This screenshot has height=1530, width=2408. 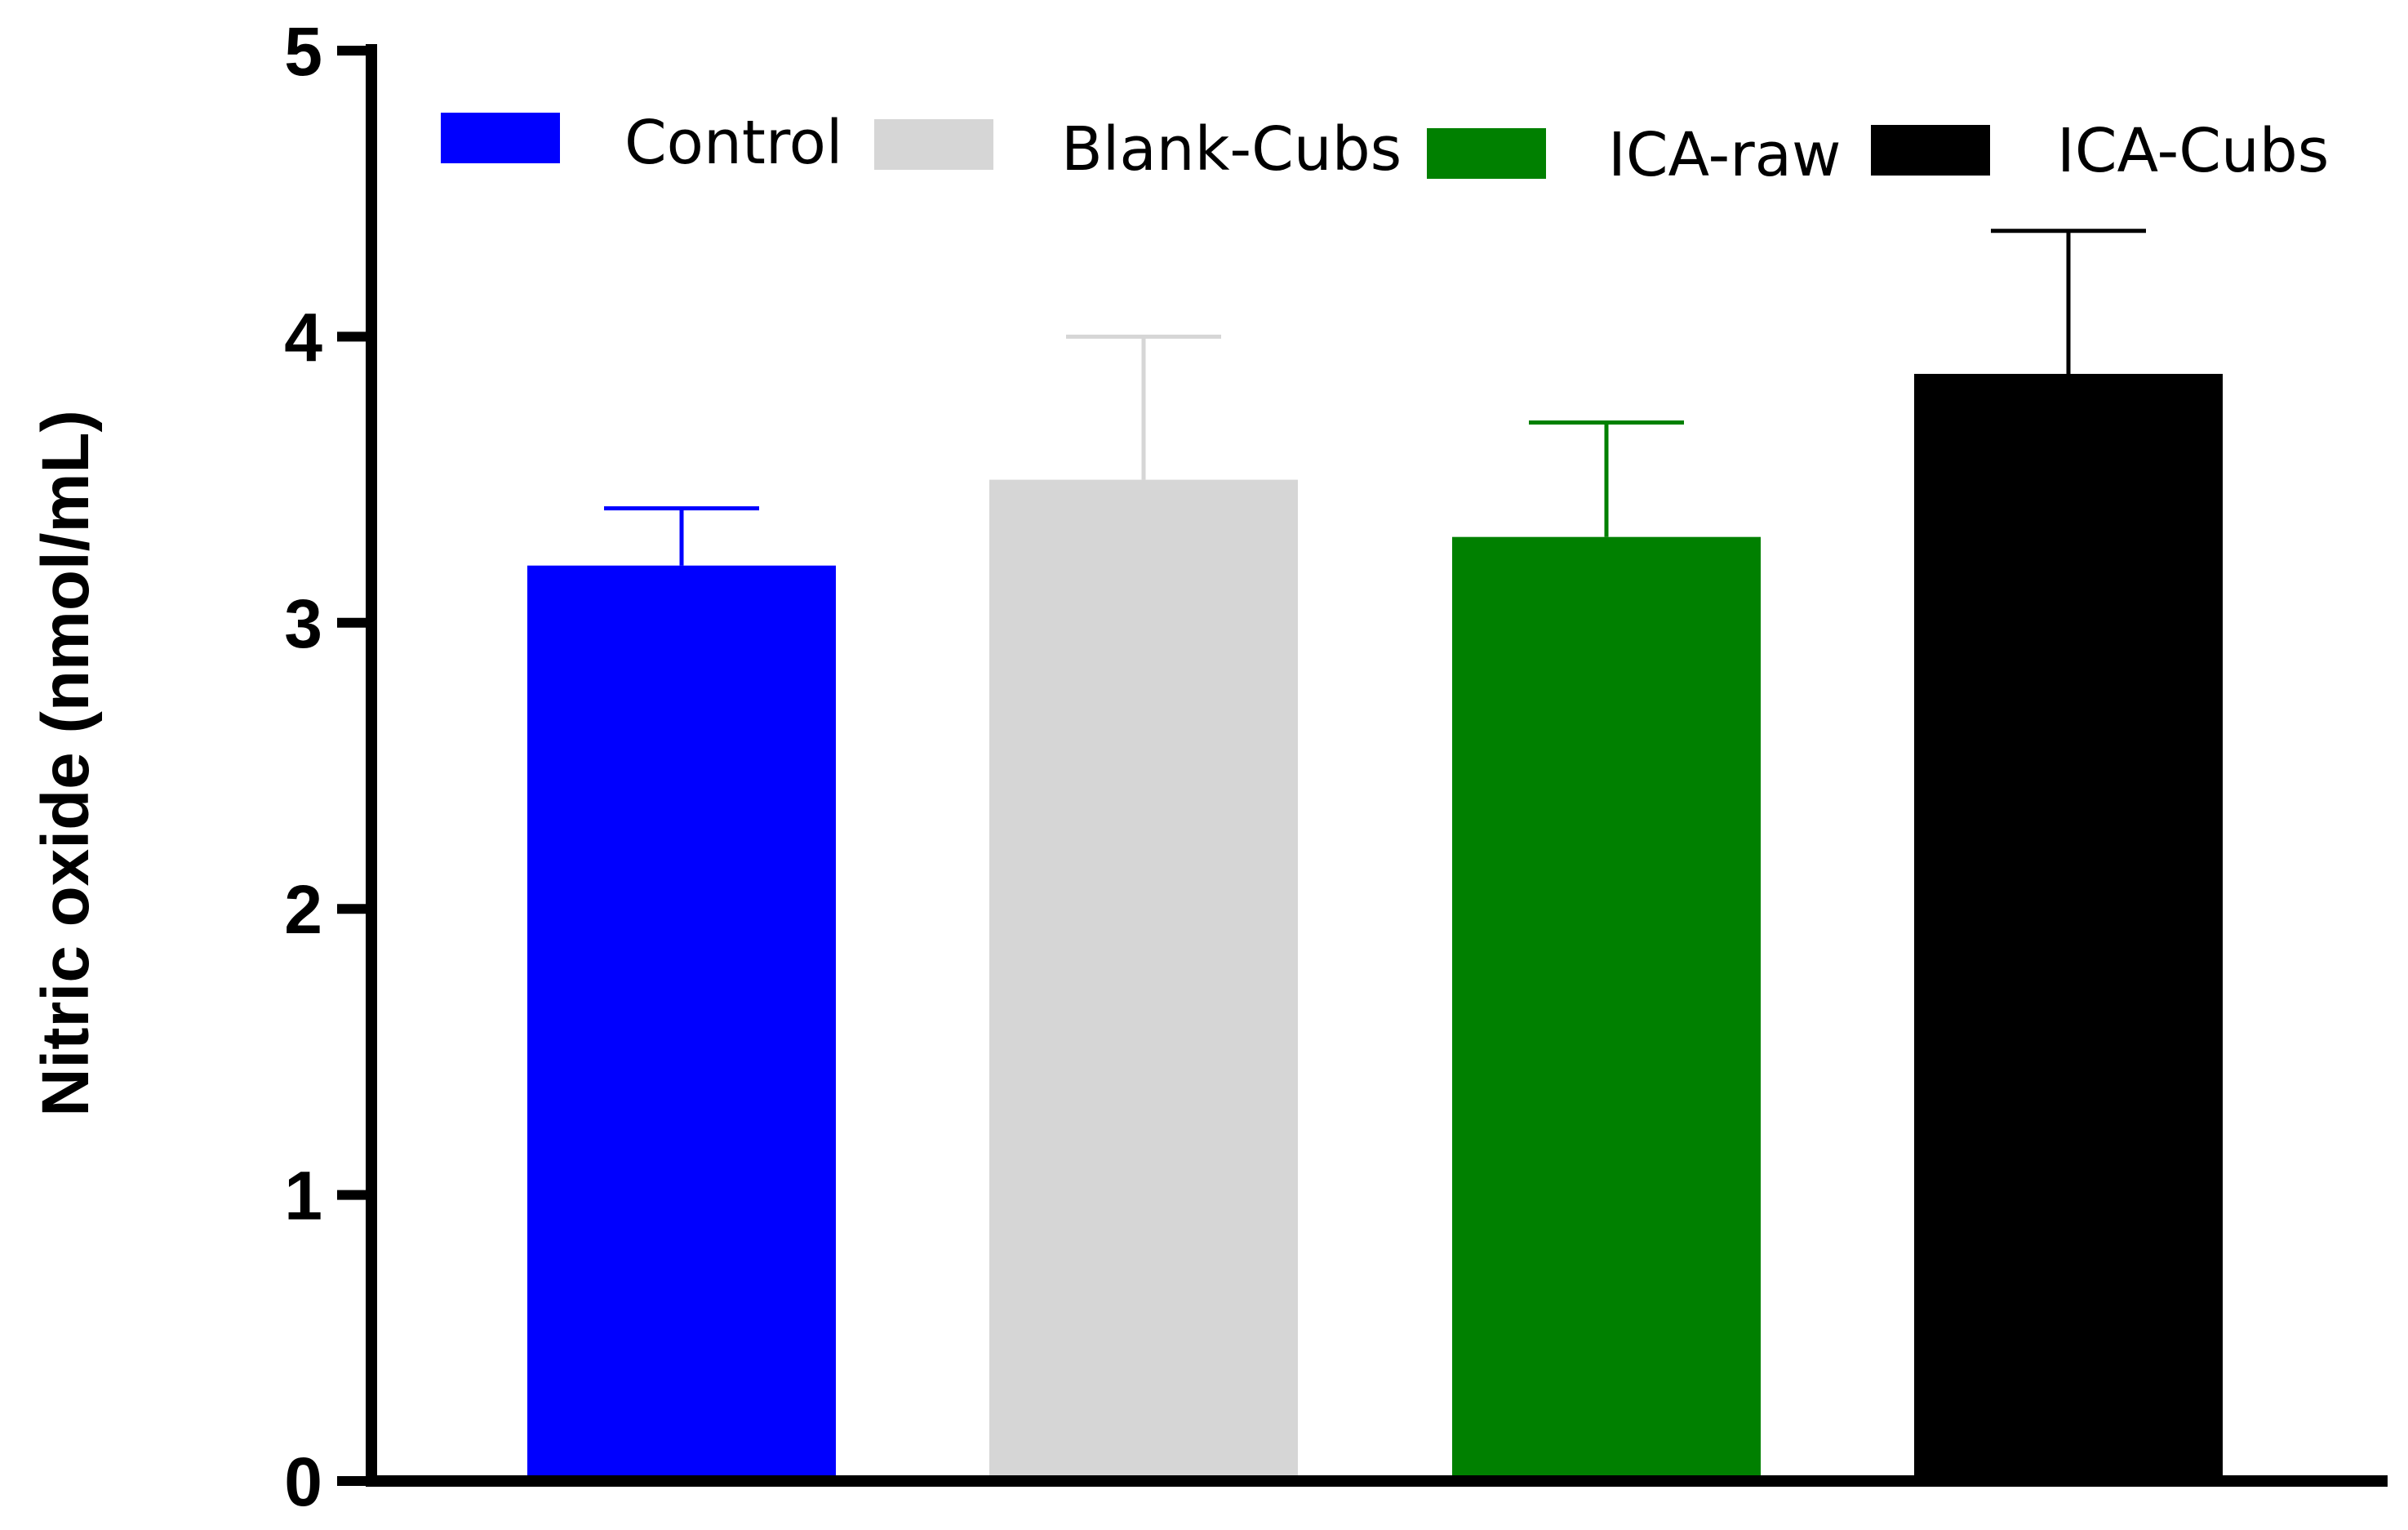 I want to click on y-tick-label: 0, so click(x=303, y=1482).